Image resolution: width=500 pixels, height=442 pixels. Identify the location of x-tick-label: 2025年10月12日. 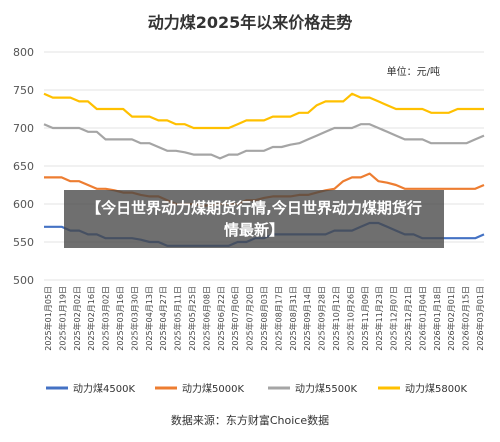
(336, 318).